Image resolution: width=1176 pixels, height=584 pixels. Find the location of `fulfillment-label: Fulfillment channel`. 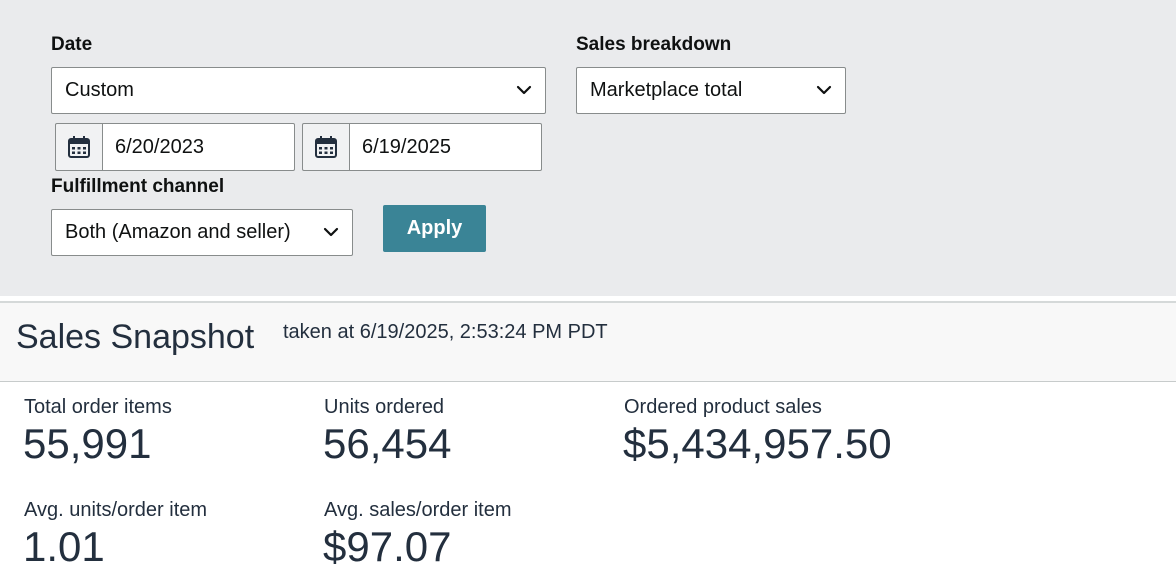

fulfillment-label: Fulfillment channel is located at coordinates (138, 186).